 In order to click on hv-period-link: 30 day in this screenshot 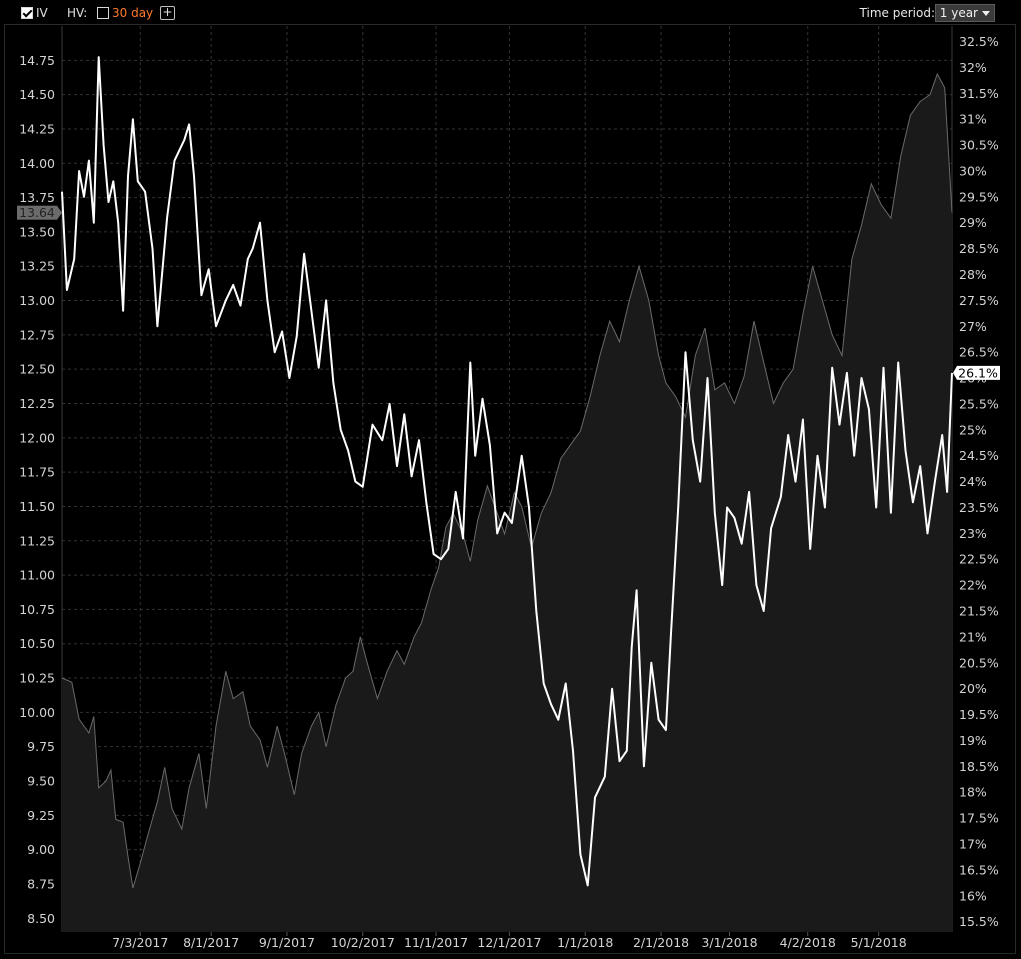, I will do `click(133, 13)`.